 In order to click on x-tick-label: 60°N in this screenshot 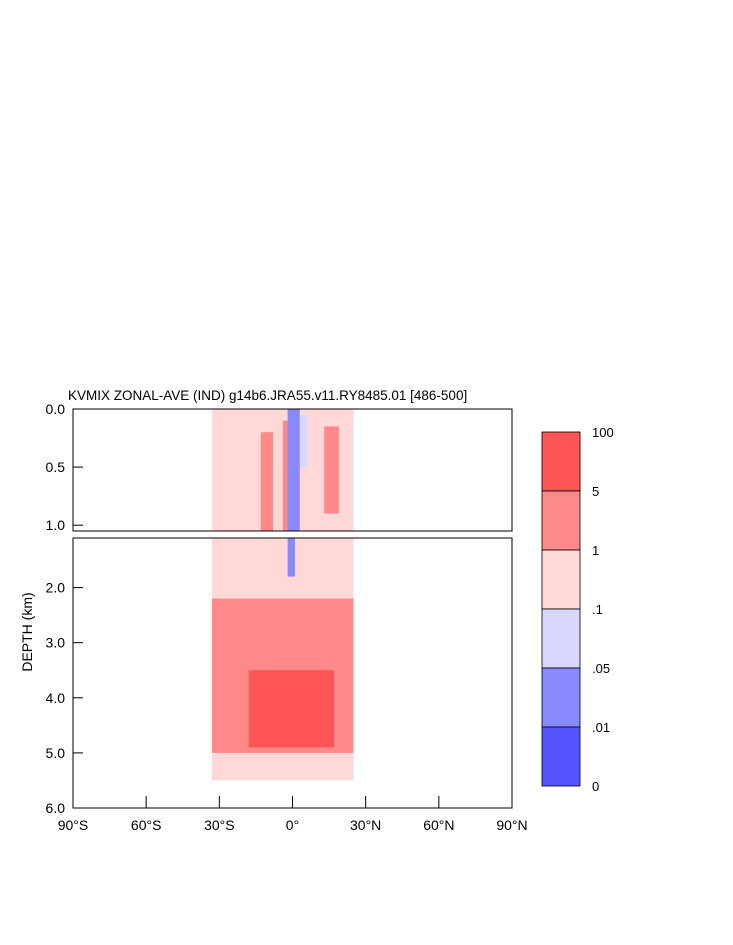, I will do `click(438, 825)`.